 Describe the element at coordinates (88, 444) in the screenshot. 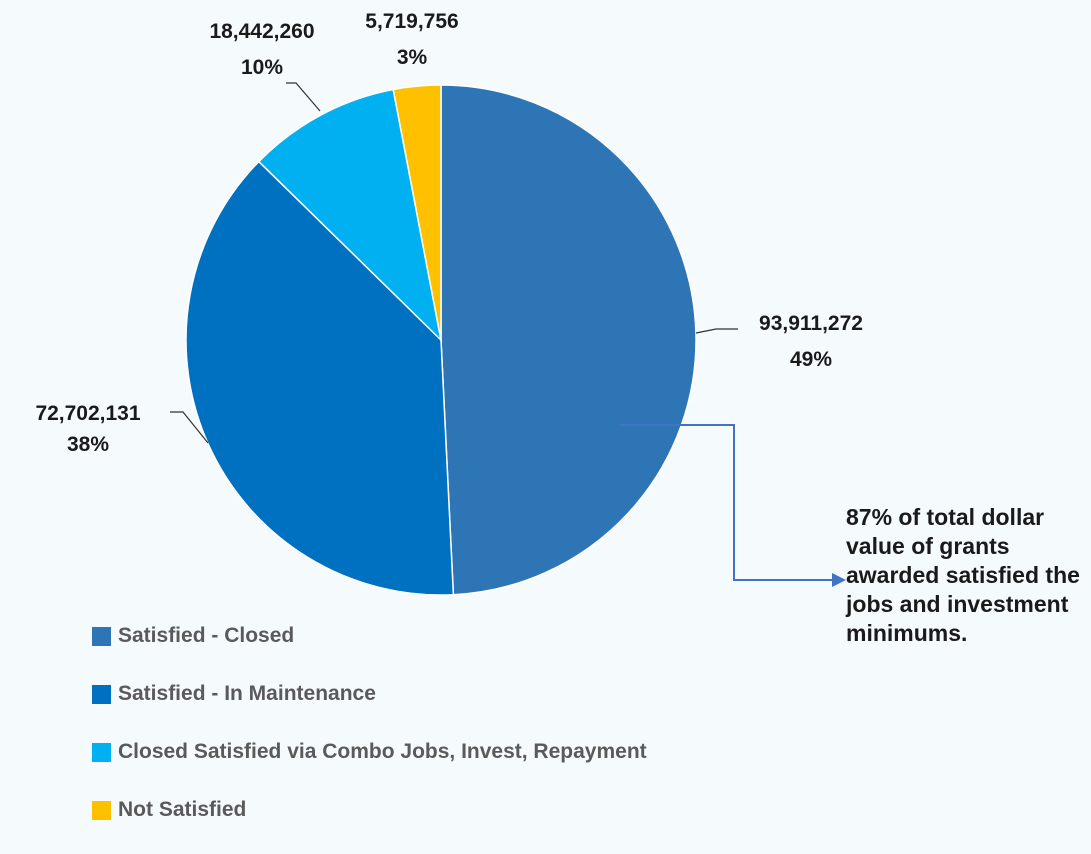

I see `slice-percent-label-1: 38%` at that location.